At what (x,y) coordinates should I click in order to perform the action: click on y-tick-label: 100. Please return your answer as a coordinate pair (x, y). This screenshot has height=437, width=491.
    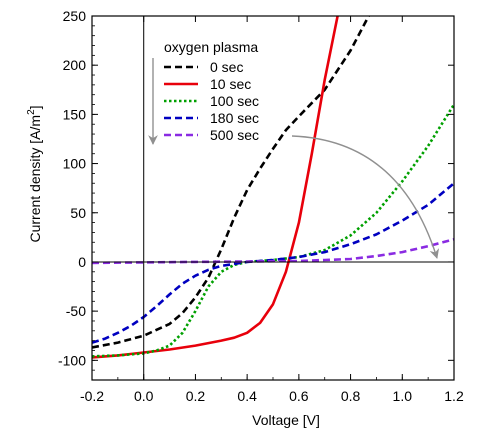
    Looking at the image, I should click on (75, 164).